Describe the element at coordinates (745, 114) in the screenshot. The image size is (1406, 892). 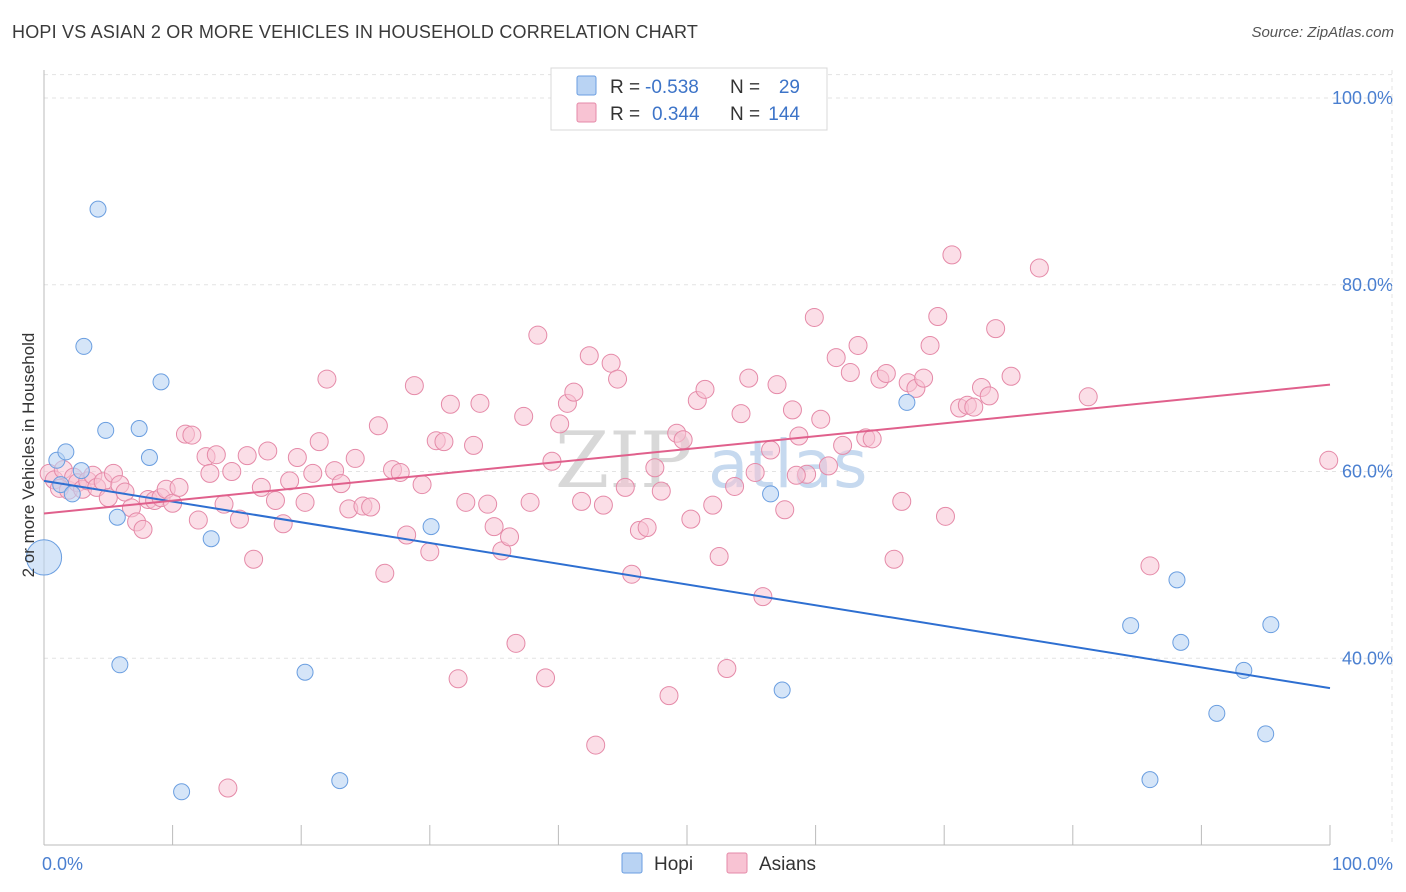
I see `legend-n-label-asians: N =` at that location.